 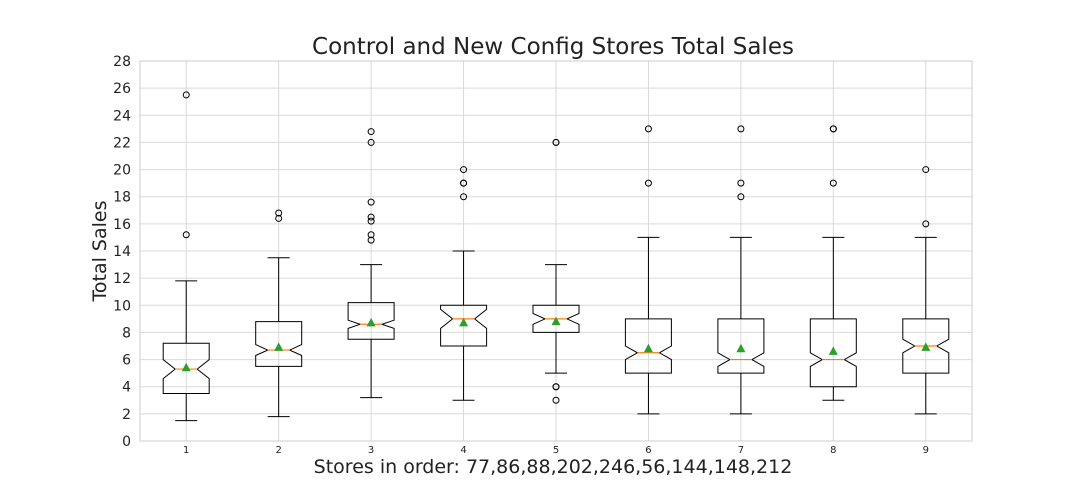 I want to click on y-tick-label: 18, so click(x=122, y=198).